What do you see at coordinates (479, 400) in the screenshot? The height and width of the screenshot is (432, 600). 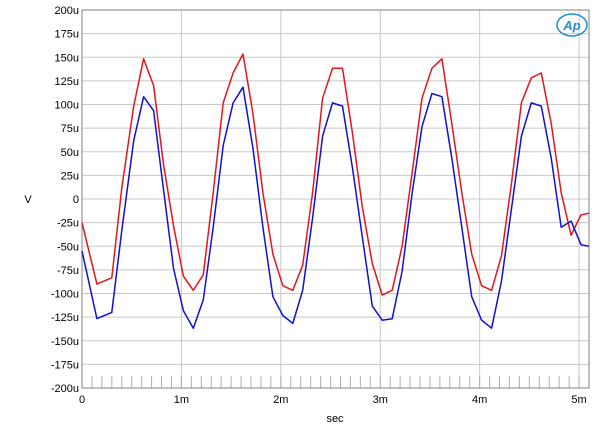 I see `x-tick-label: 4m` at bounding box center [479, 400].